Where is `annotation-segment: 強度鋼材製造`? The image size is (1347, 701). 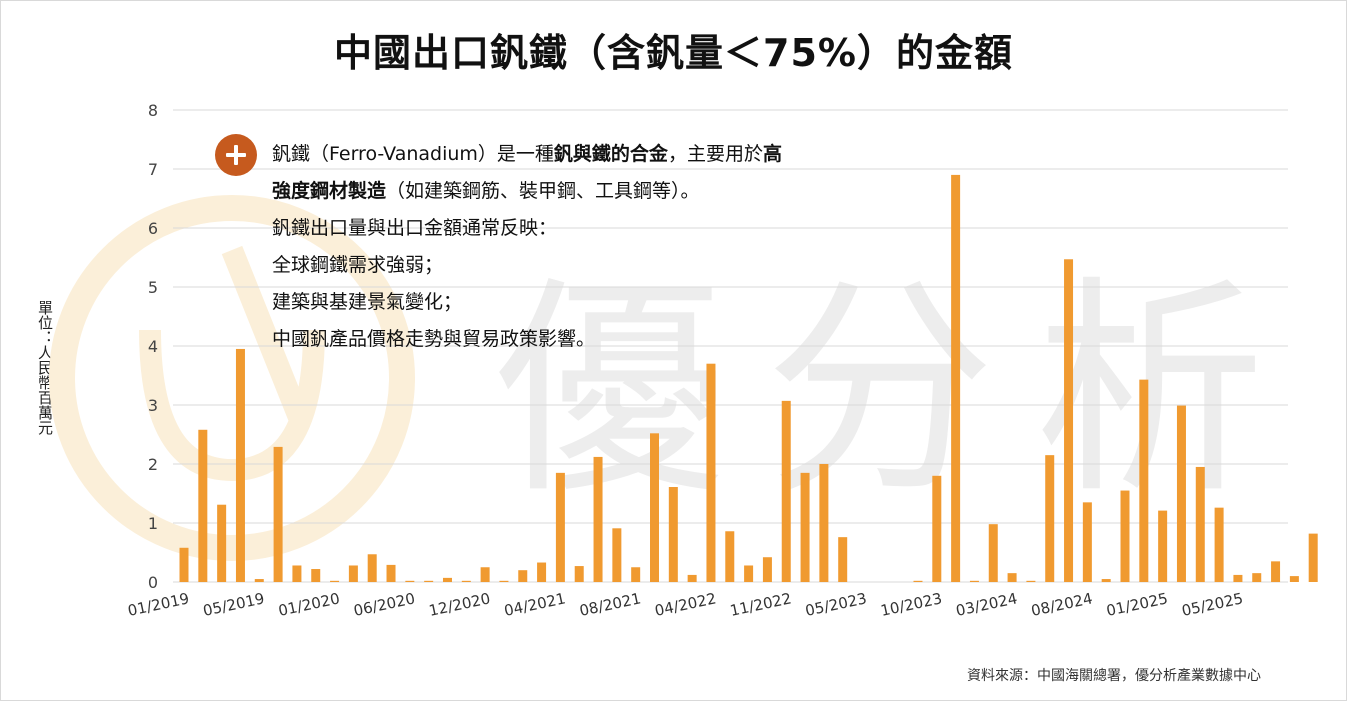
annotation-segment: 強度鋼材製造 is located at coordinates (329, 191).